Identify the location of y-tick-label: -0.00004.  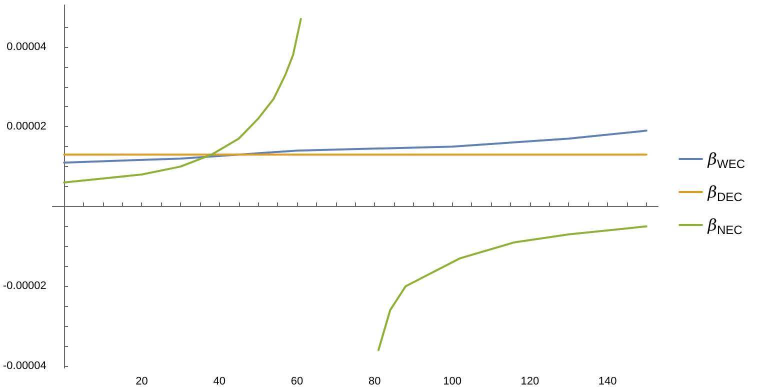
(24, 366).